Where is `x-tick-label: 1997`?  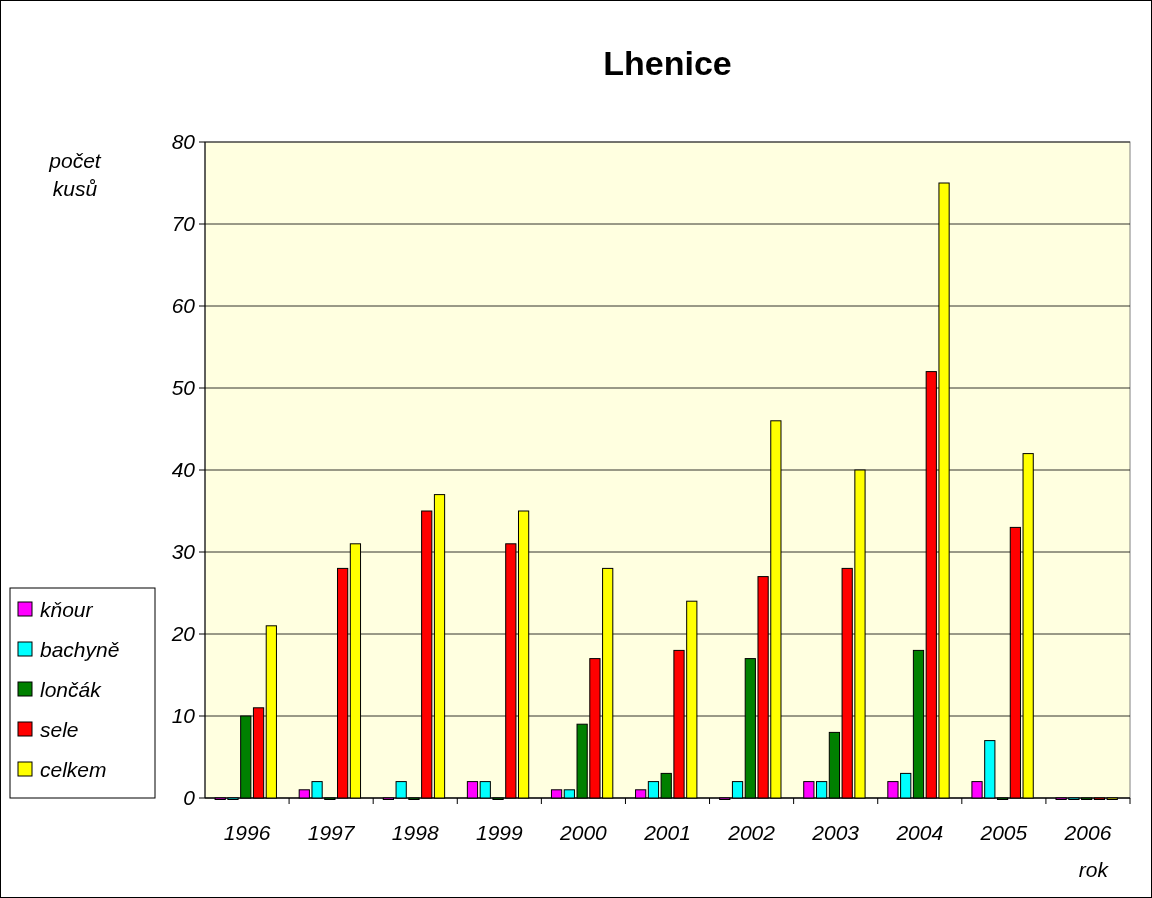
x-tick-label: 1997 is located at coordinates (331, 832).